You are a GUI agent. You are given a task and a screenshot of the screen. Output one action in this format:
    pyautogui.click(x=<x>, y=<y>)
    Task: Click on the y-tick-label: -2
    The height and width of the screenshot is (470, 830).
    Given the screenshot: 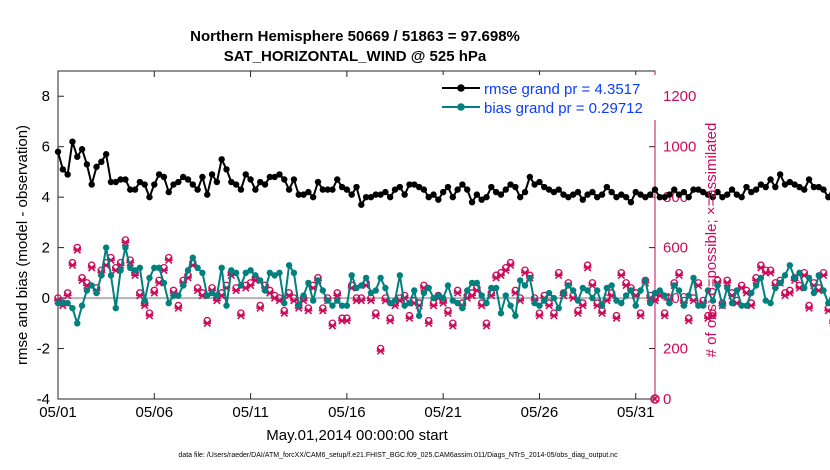 What is the action you would take?
    pyautogui.click(x=43, y=349)
    